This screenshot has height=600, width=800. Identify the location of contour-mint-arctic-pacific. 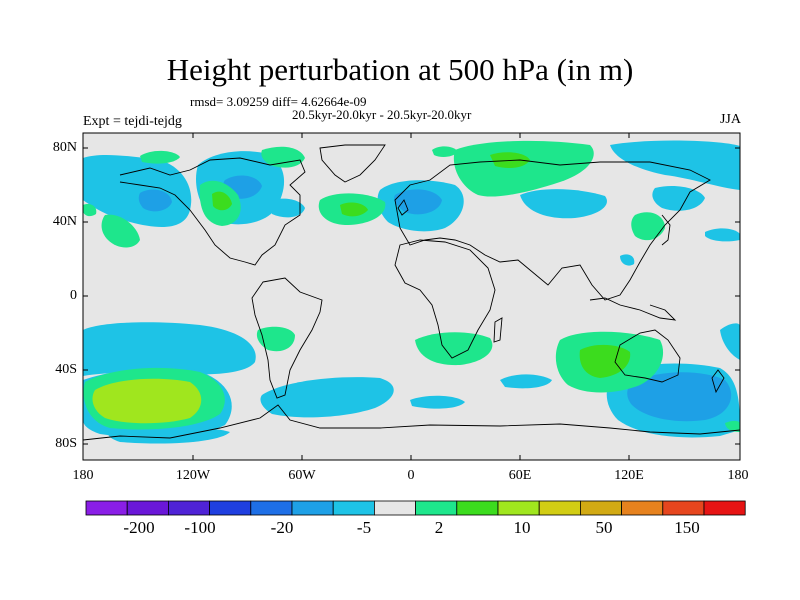
(160, 157).